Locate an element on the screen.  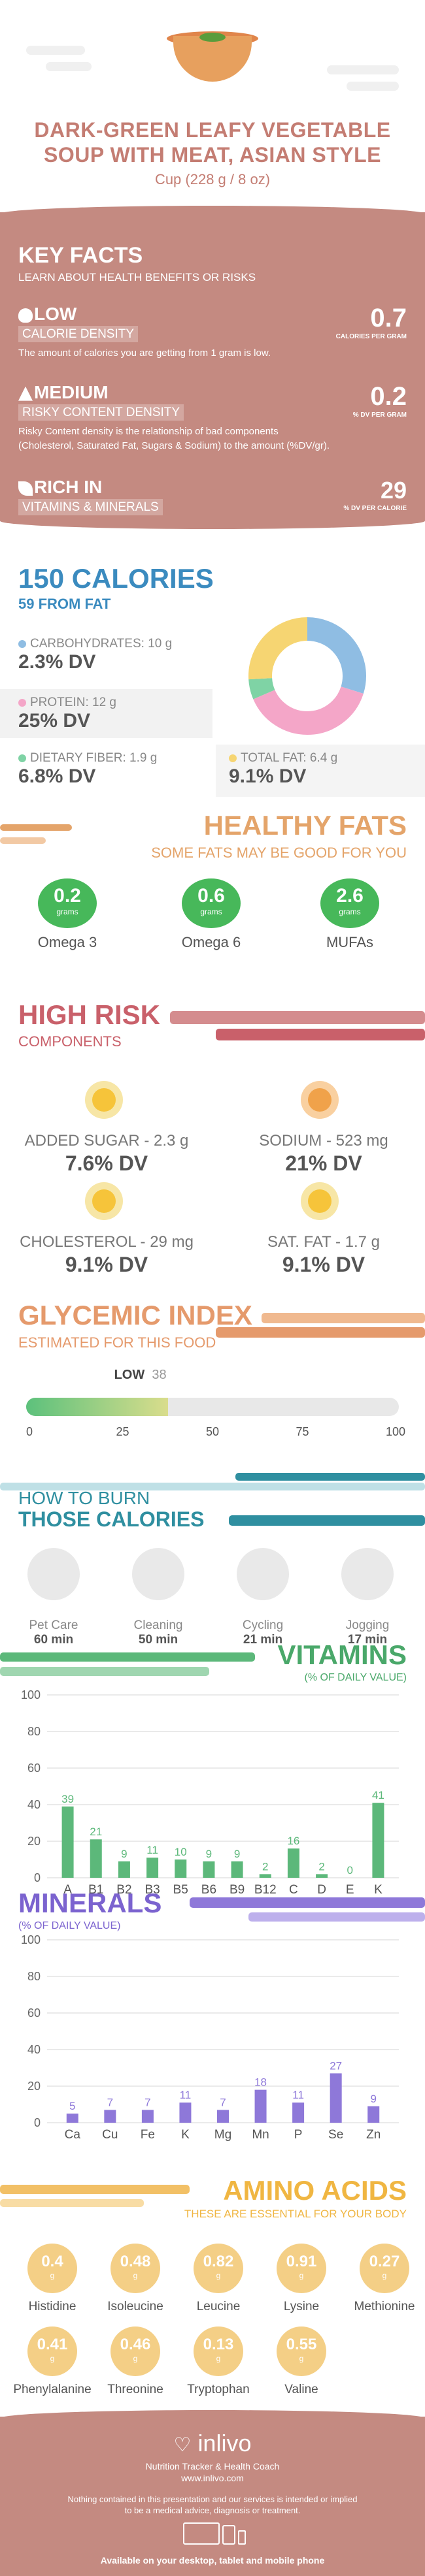
amino-value: 0.27 is located at coordinates (384, 2261).